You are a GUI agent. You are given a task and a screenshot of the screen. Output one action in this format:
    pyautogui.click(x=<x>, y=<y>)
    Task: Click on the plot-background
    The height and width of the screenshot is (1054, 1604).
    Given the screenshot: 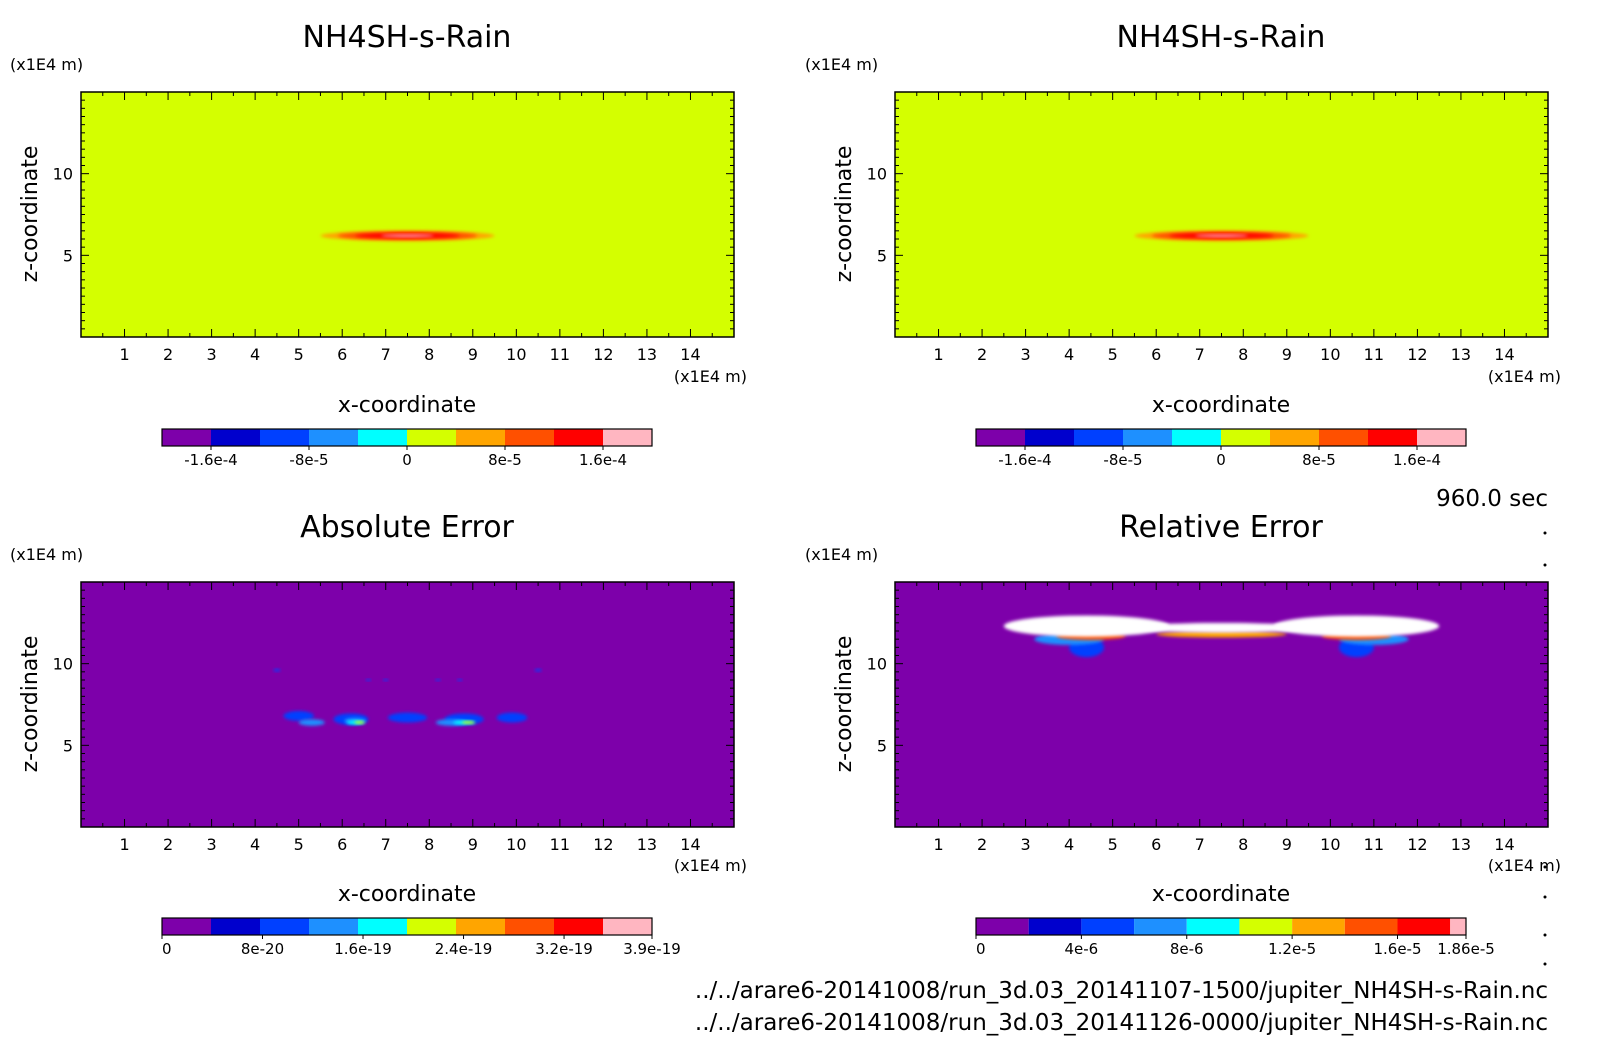 What is the action you would take?
    pyautogui.click(x=407, y=704)
    